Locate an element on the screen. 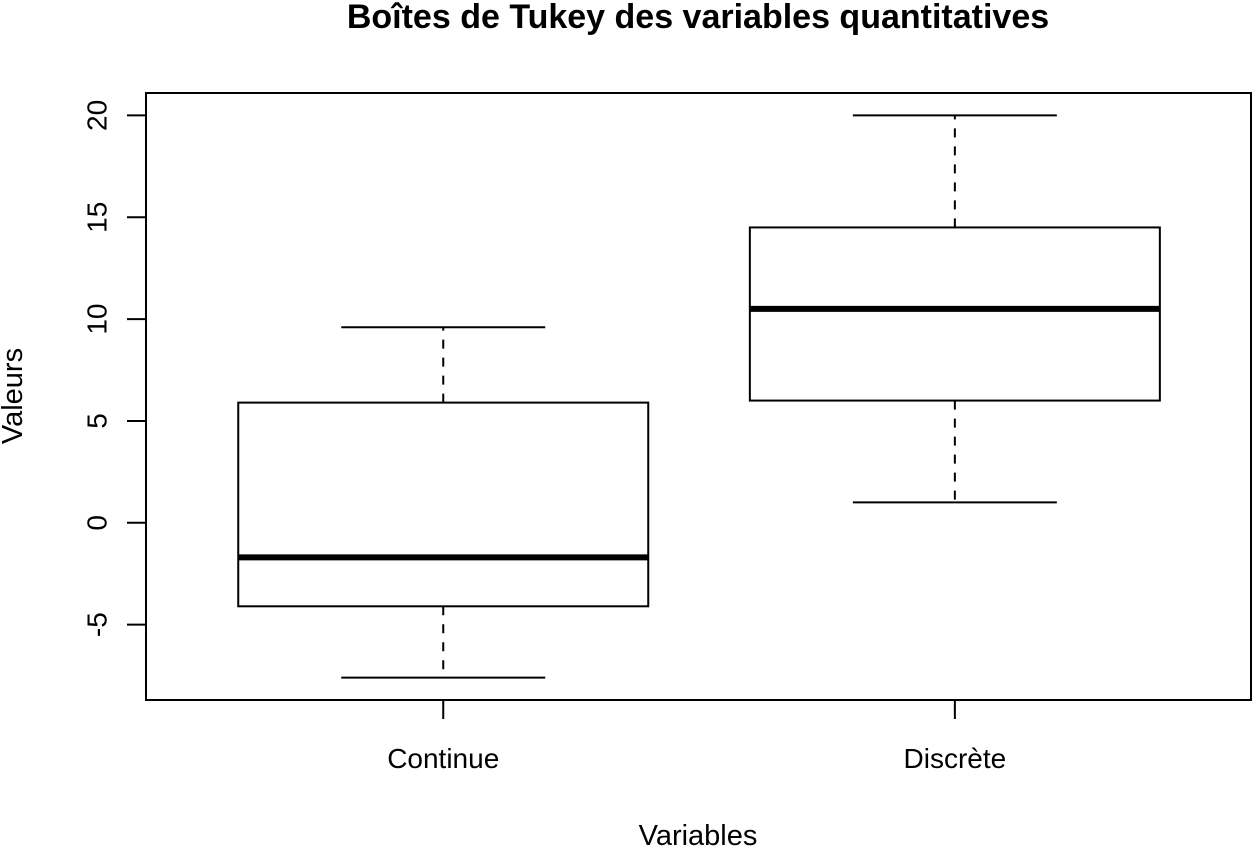  box-continue is located at coordinates (443, 502).